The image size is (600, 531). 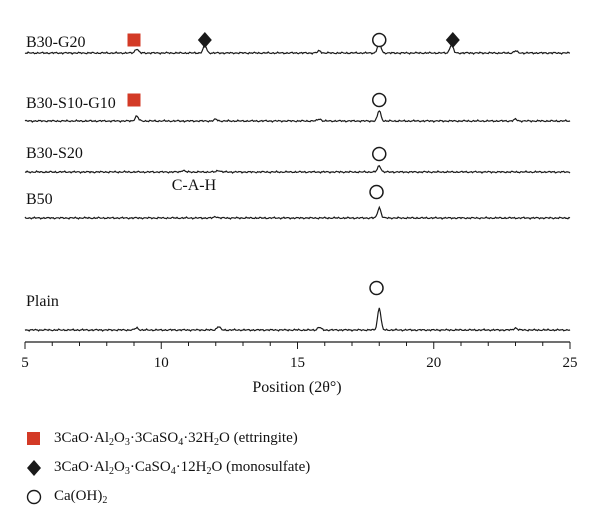 What do you see at coordinates (161, 363) in the screenshot?
I see `x-tick-label: 10` at bounding box center [161, 363].